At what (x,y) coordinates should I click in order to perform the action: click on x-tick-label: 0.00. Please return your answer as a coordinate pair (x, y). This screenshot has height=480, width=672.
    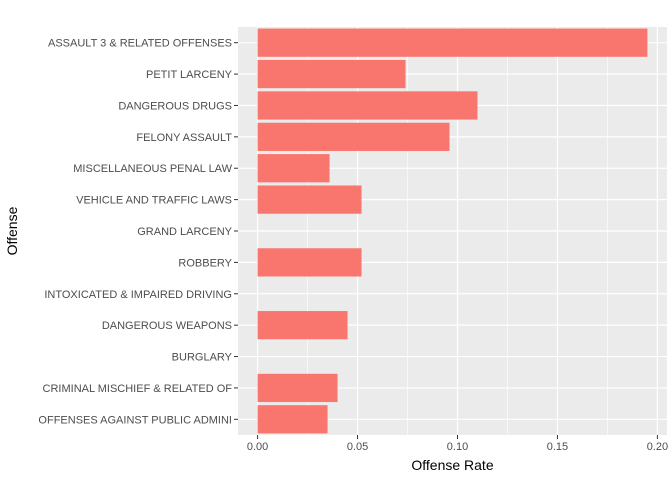
    Looking at the image, I should click on (257, 447).